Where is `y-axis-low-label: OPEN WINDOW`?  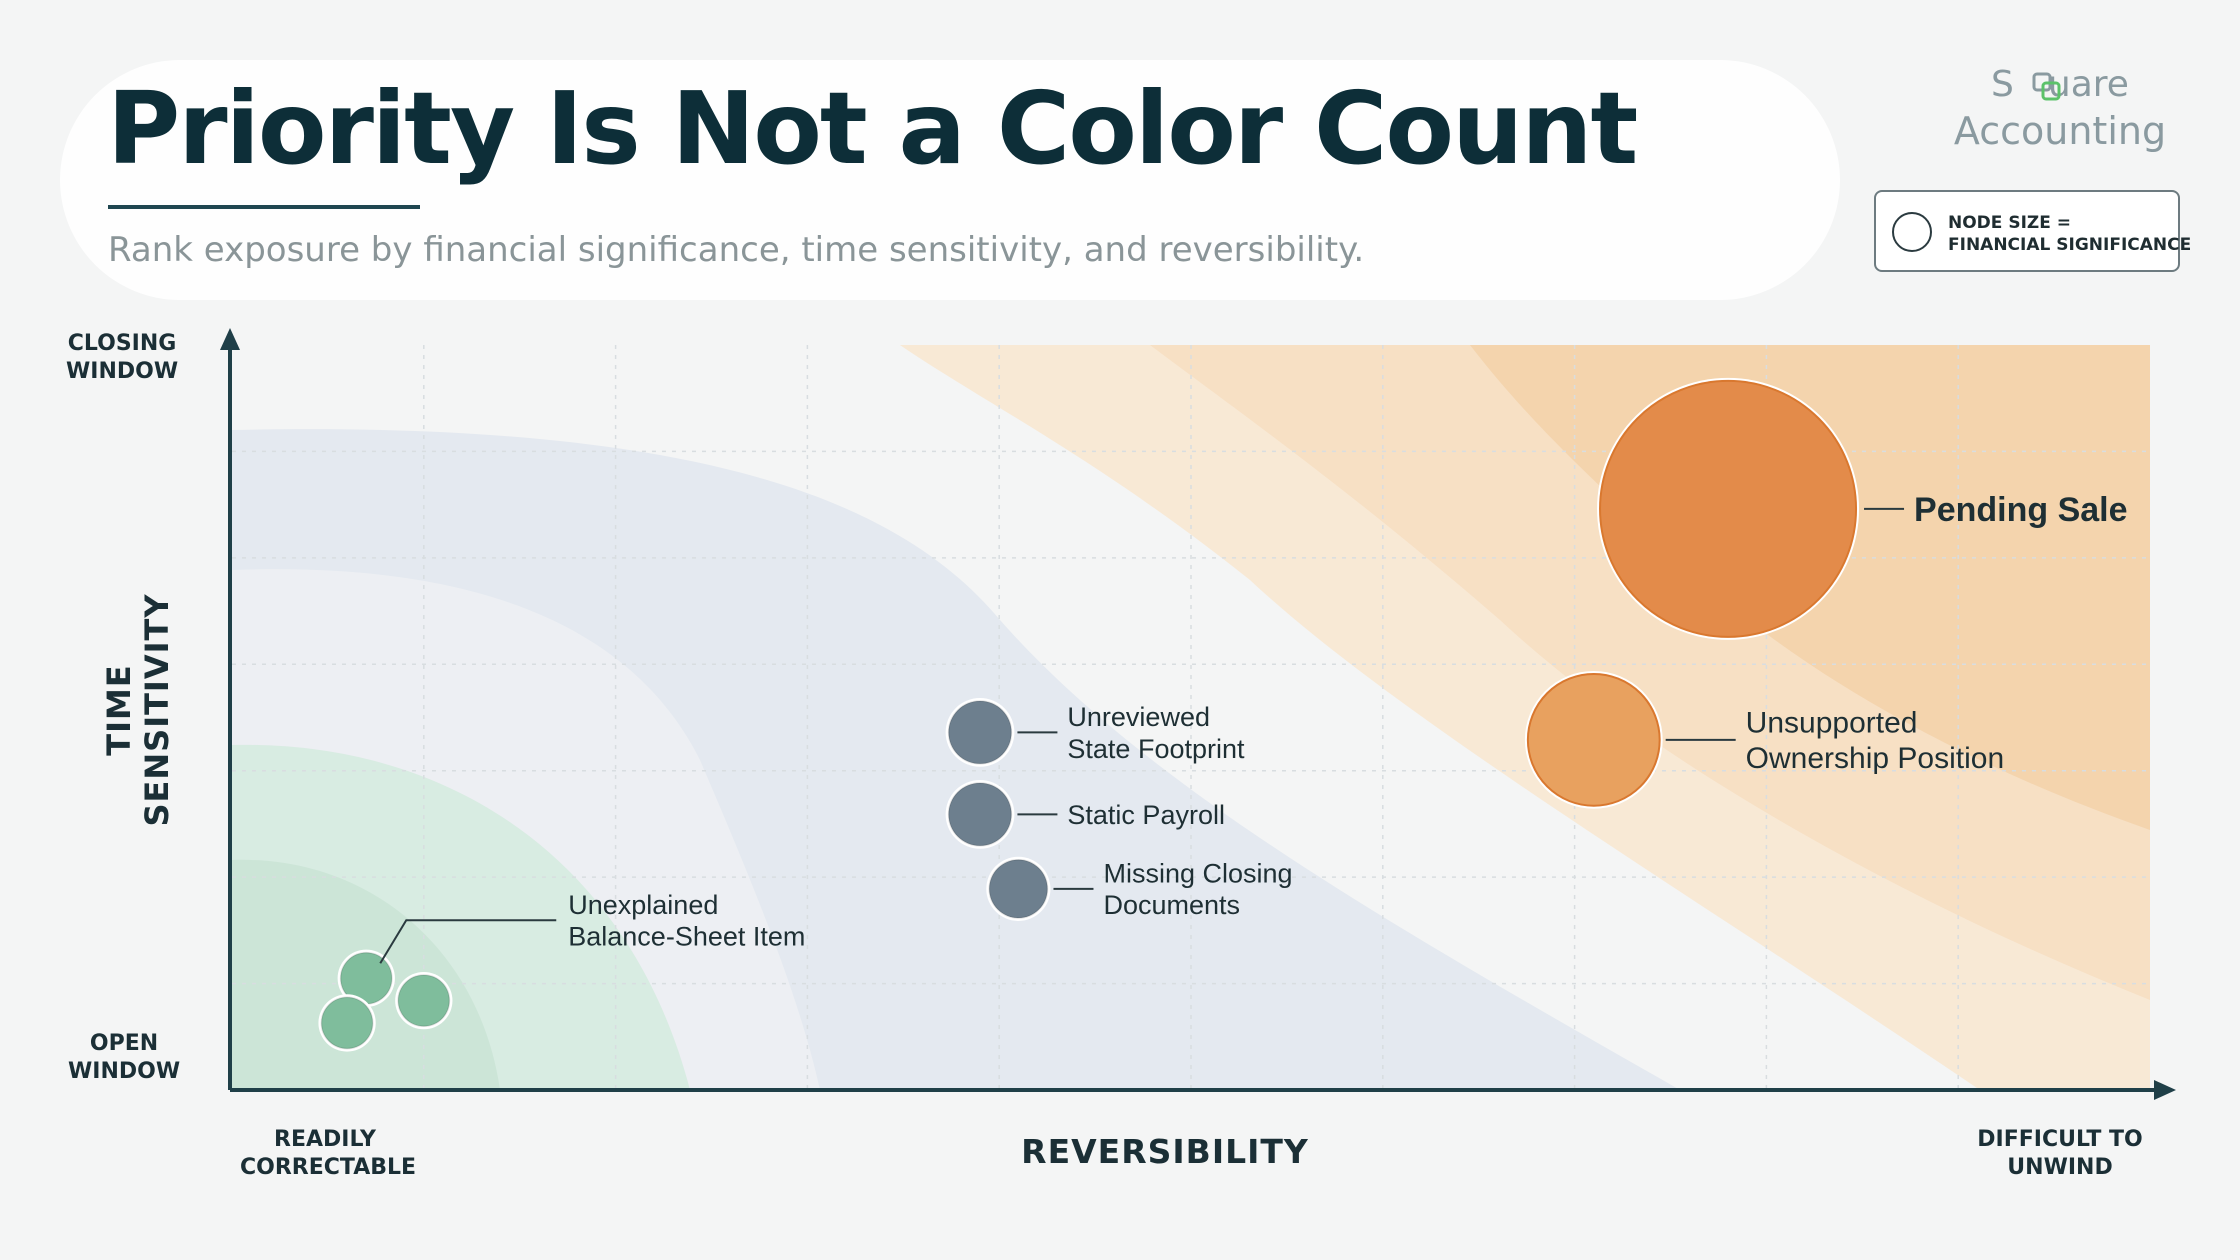 y-axis-low-label: OPEN WINDOW is located at coordinates (124, 1058).